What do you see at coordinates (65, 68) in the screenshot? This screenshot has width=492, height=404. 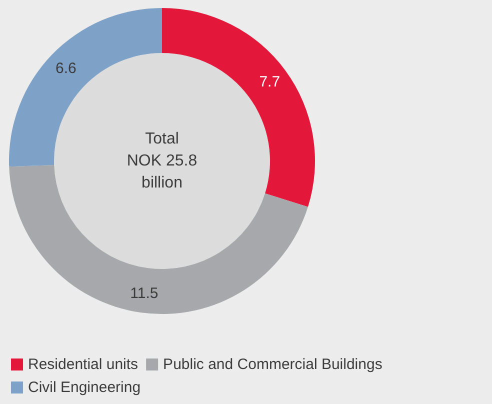 I see `data-label: 6.6` at bounding box center [65, 68].